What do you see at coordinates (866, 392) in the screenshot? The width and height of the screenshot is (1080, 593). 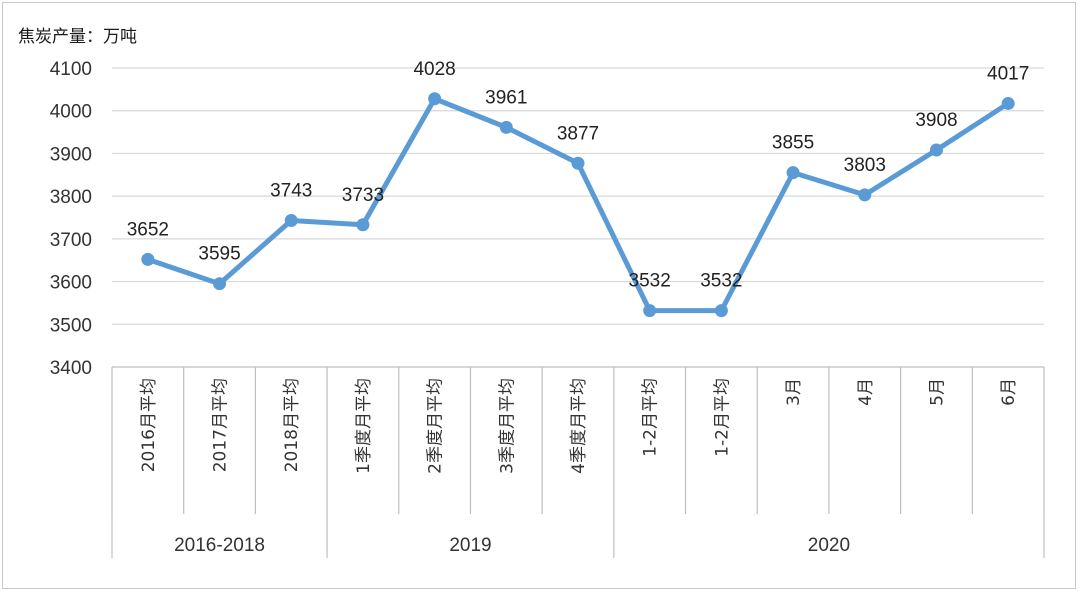 I see `x-category-label: 4月` at bounding box center [866, 392].